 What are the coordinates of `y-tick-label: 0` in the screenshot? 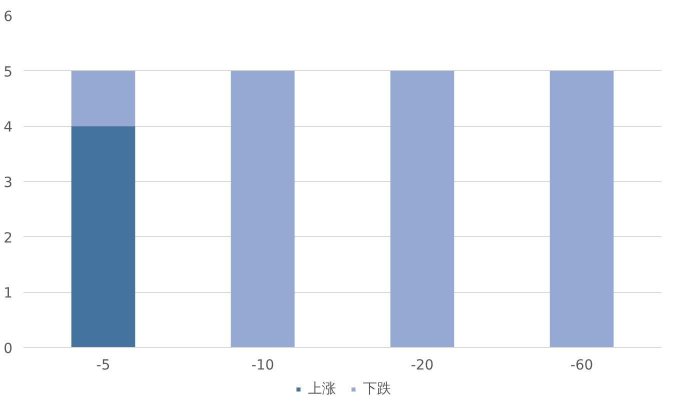 It's located at (8, 349).